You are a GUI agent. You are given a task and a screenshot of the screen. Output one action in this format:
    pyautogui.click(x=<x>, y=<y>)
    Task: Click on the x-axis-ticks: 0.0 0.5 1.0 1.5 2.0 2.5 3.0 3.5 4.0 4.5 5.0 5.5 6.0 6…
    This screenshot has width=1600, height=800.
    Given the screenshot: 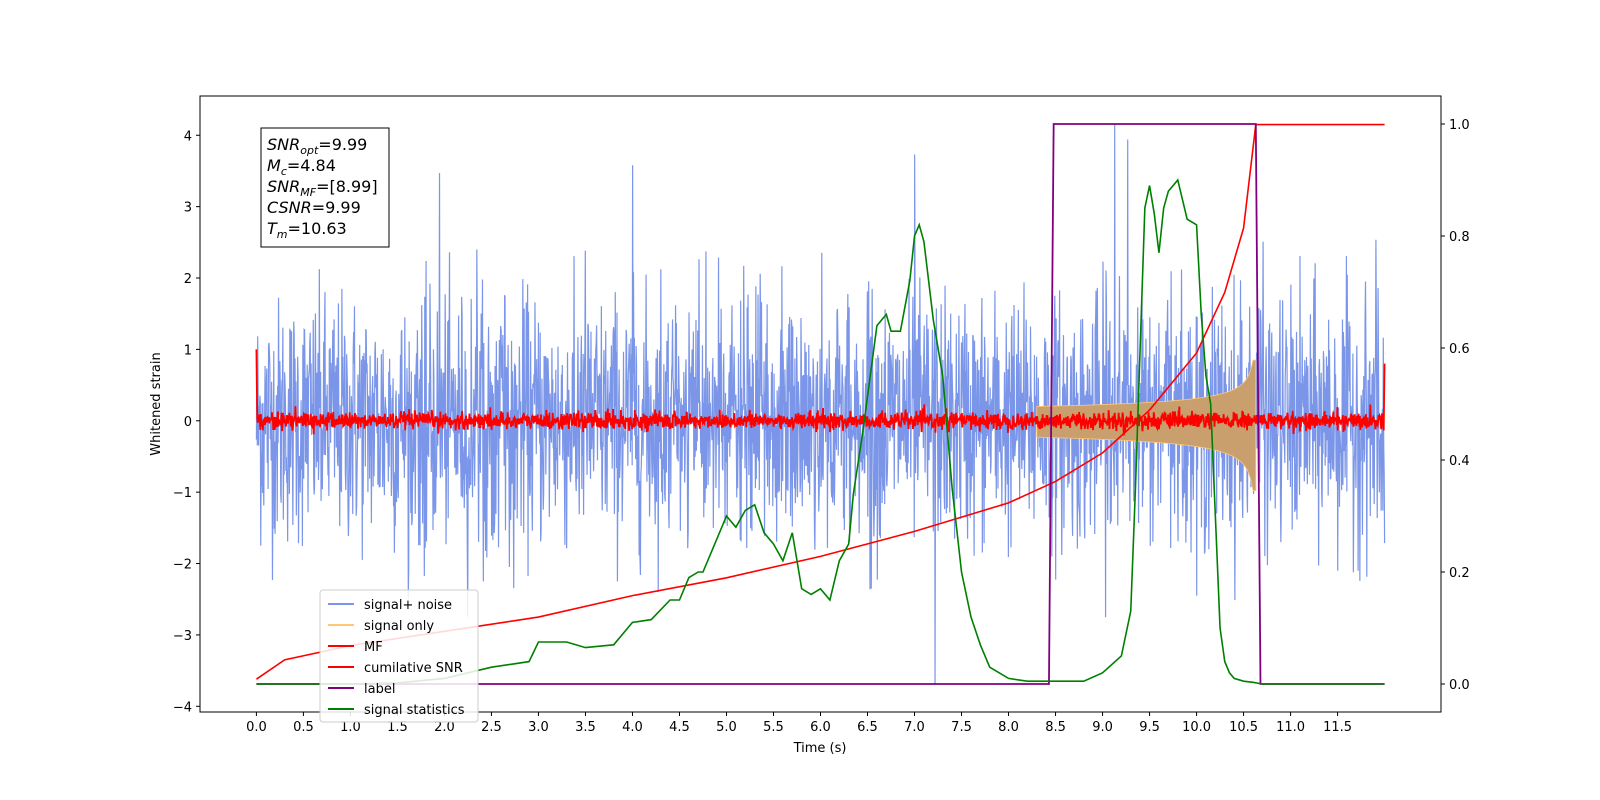 What is the action you would take?
    pyautogui.click(x=799, y=723)
    